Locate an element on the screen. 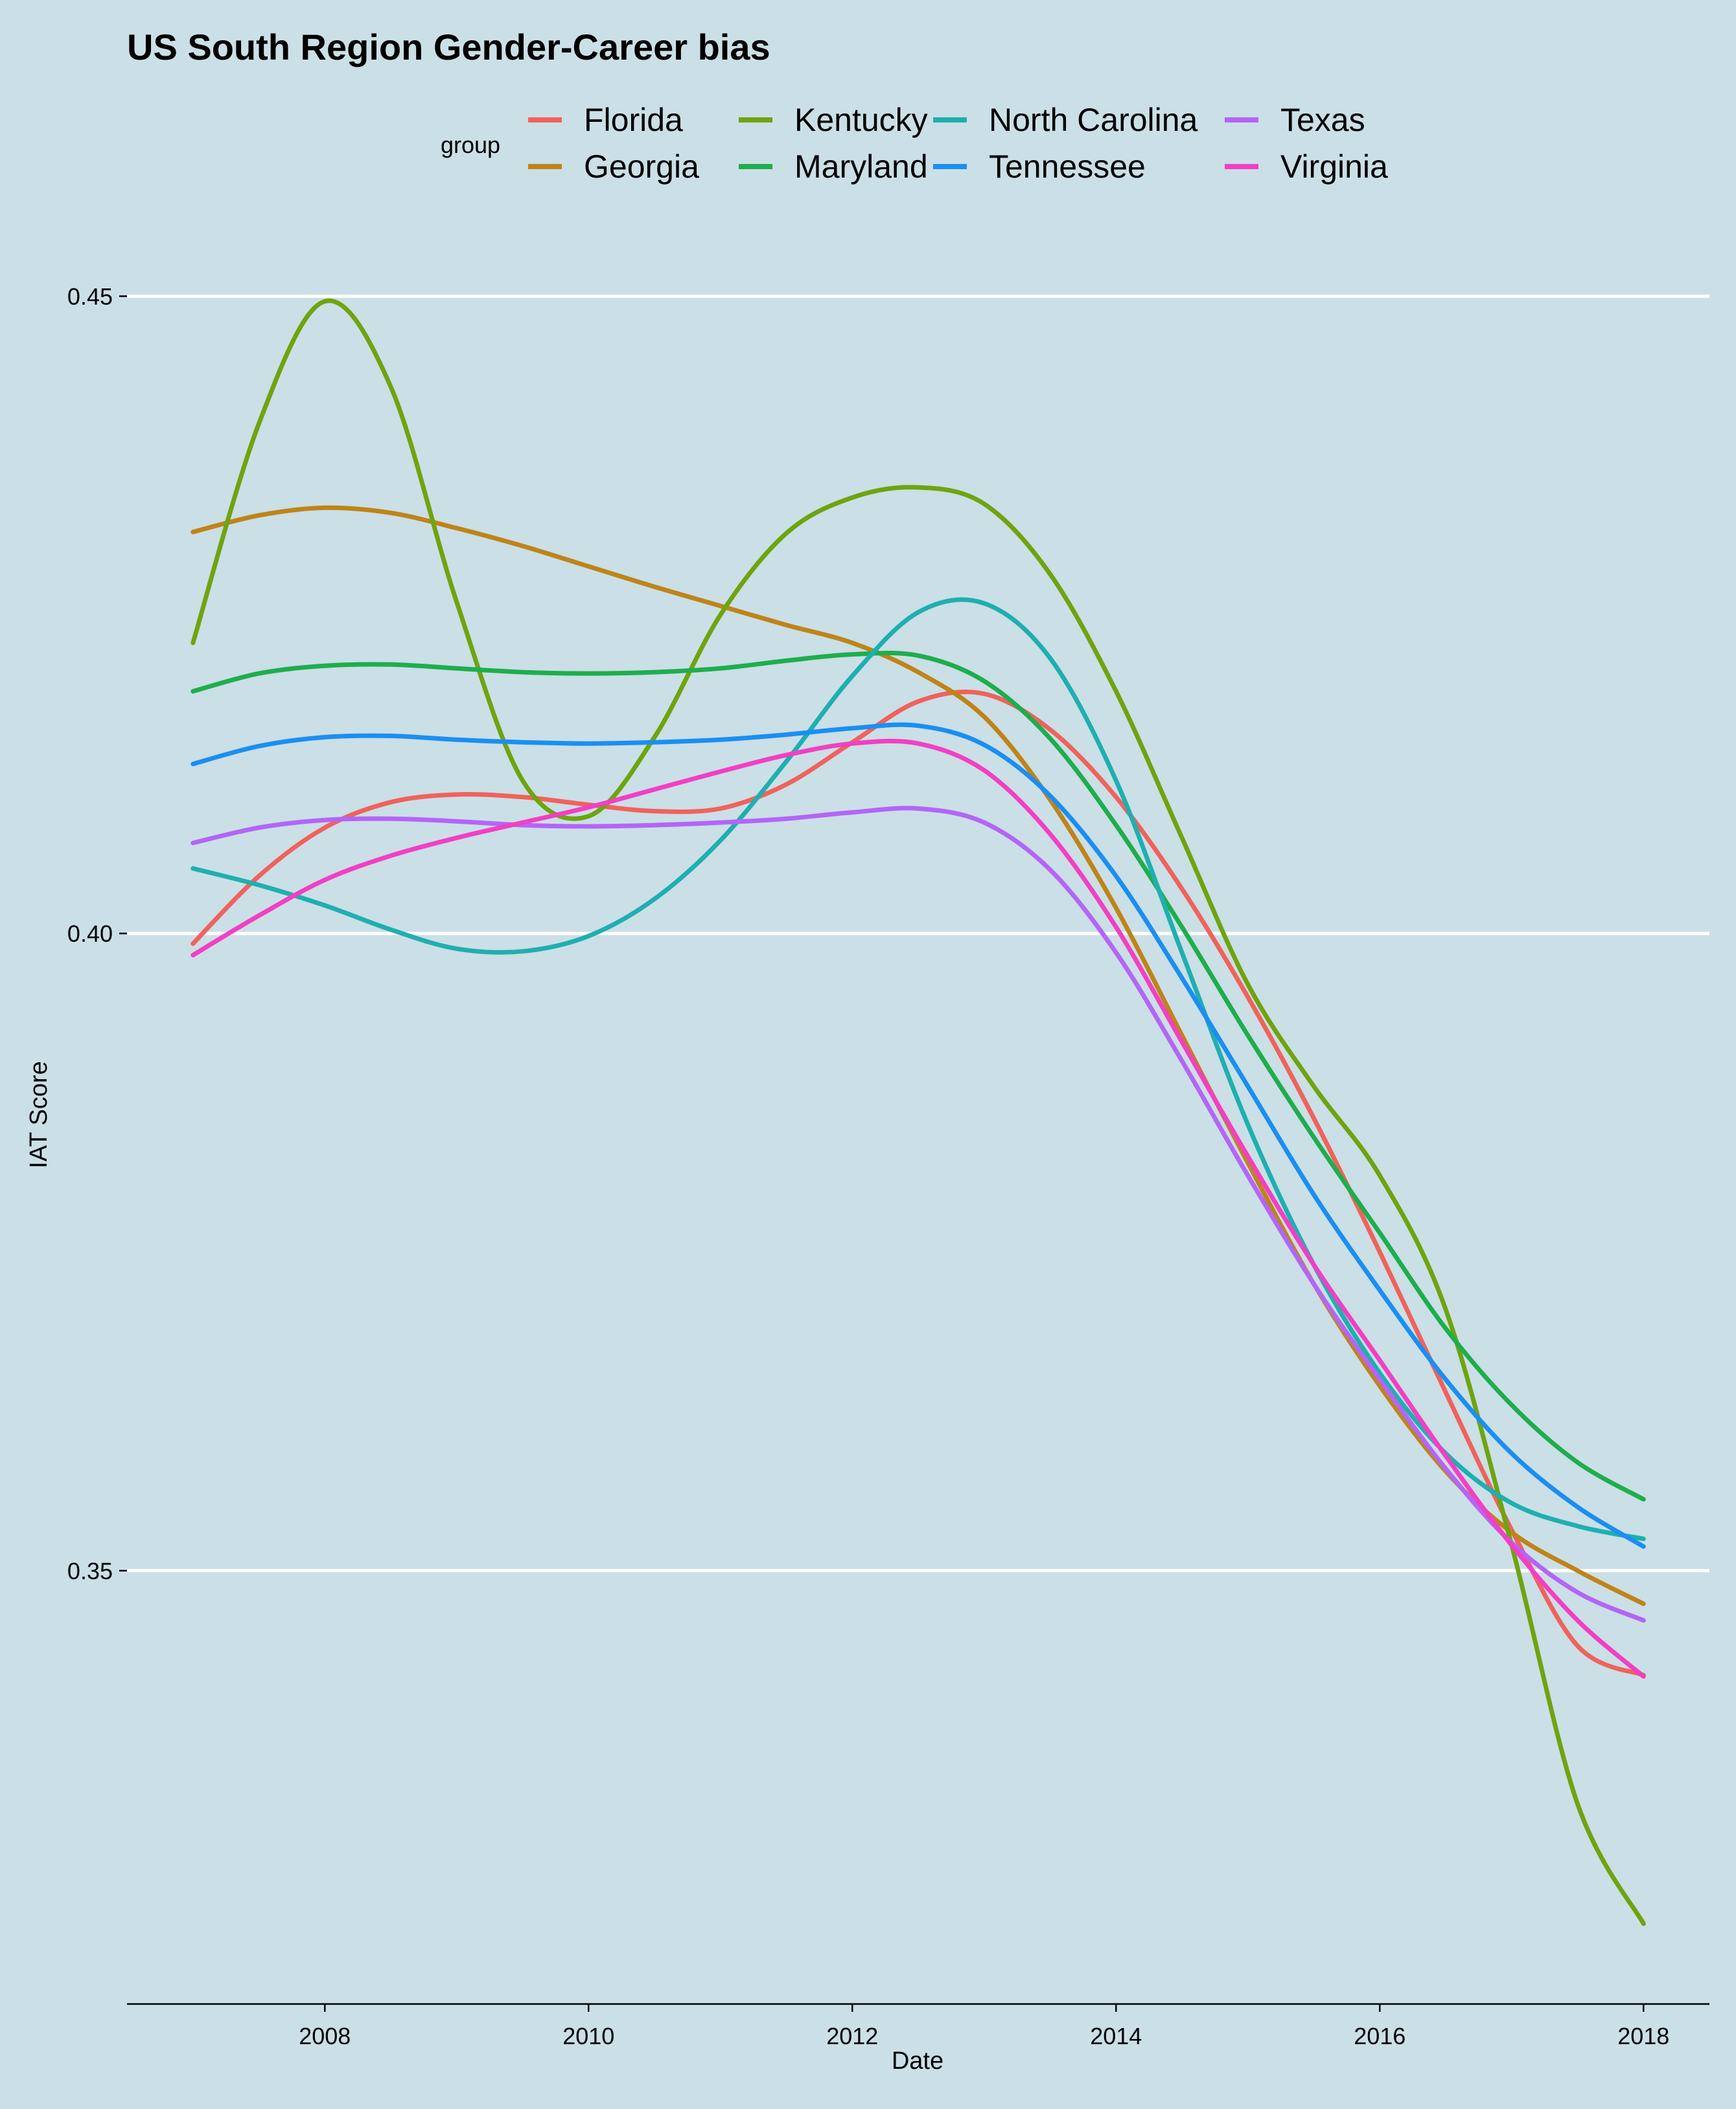 This screenshot has height=2109, width=1736. x-tick-label: 2012 is located at coordinates (852, 2036).